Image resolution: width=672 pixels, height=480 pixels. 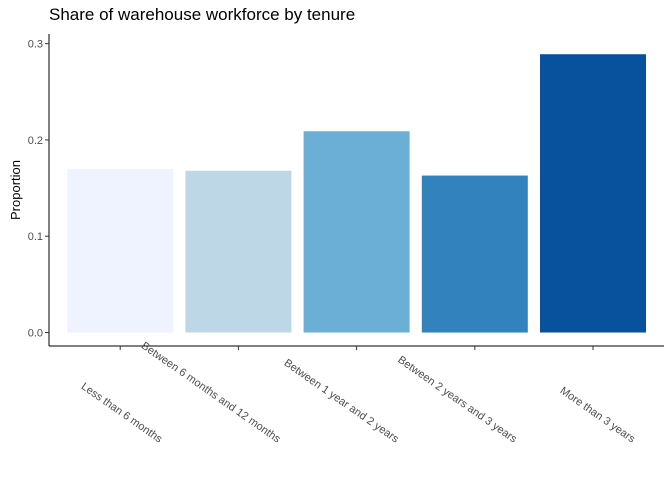 What do you see at coordinates (15, 190) in the screenshot?
I see `y-axis-title: Proportion` at bounding box center [15, 190].